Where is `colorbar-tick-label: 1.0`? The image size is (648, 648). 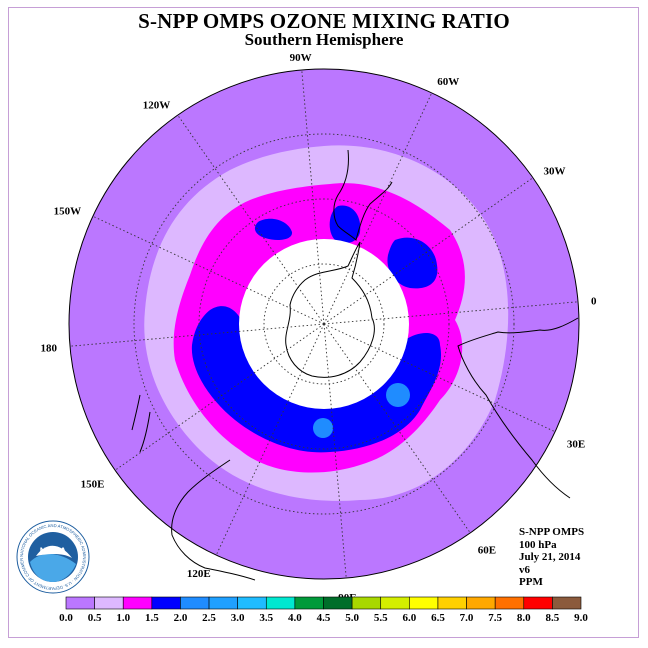
colorbar-tick-label: 1.0 is located at coordinates (123, 618).